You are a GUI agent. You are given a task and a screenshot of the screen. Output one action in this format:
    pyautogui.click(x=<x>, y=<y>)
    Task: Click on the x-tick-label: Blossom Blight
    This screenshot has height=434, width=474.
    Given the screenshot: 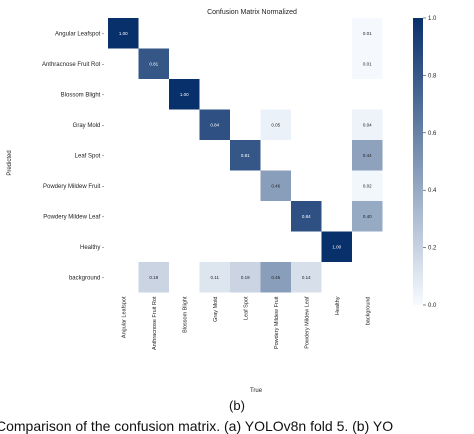 What is the action you would take?
    pyautogui.click(x=185, y=314)
    